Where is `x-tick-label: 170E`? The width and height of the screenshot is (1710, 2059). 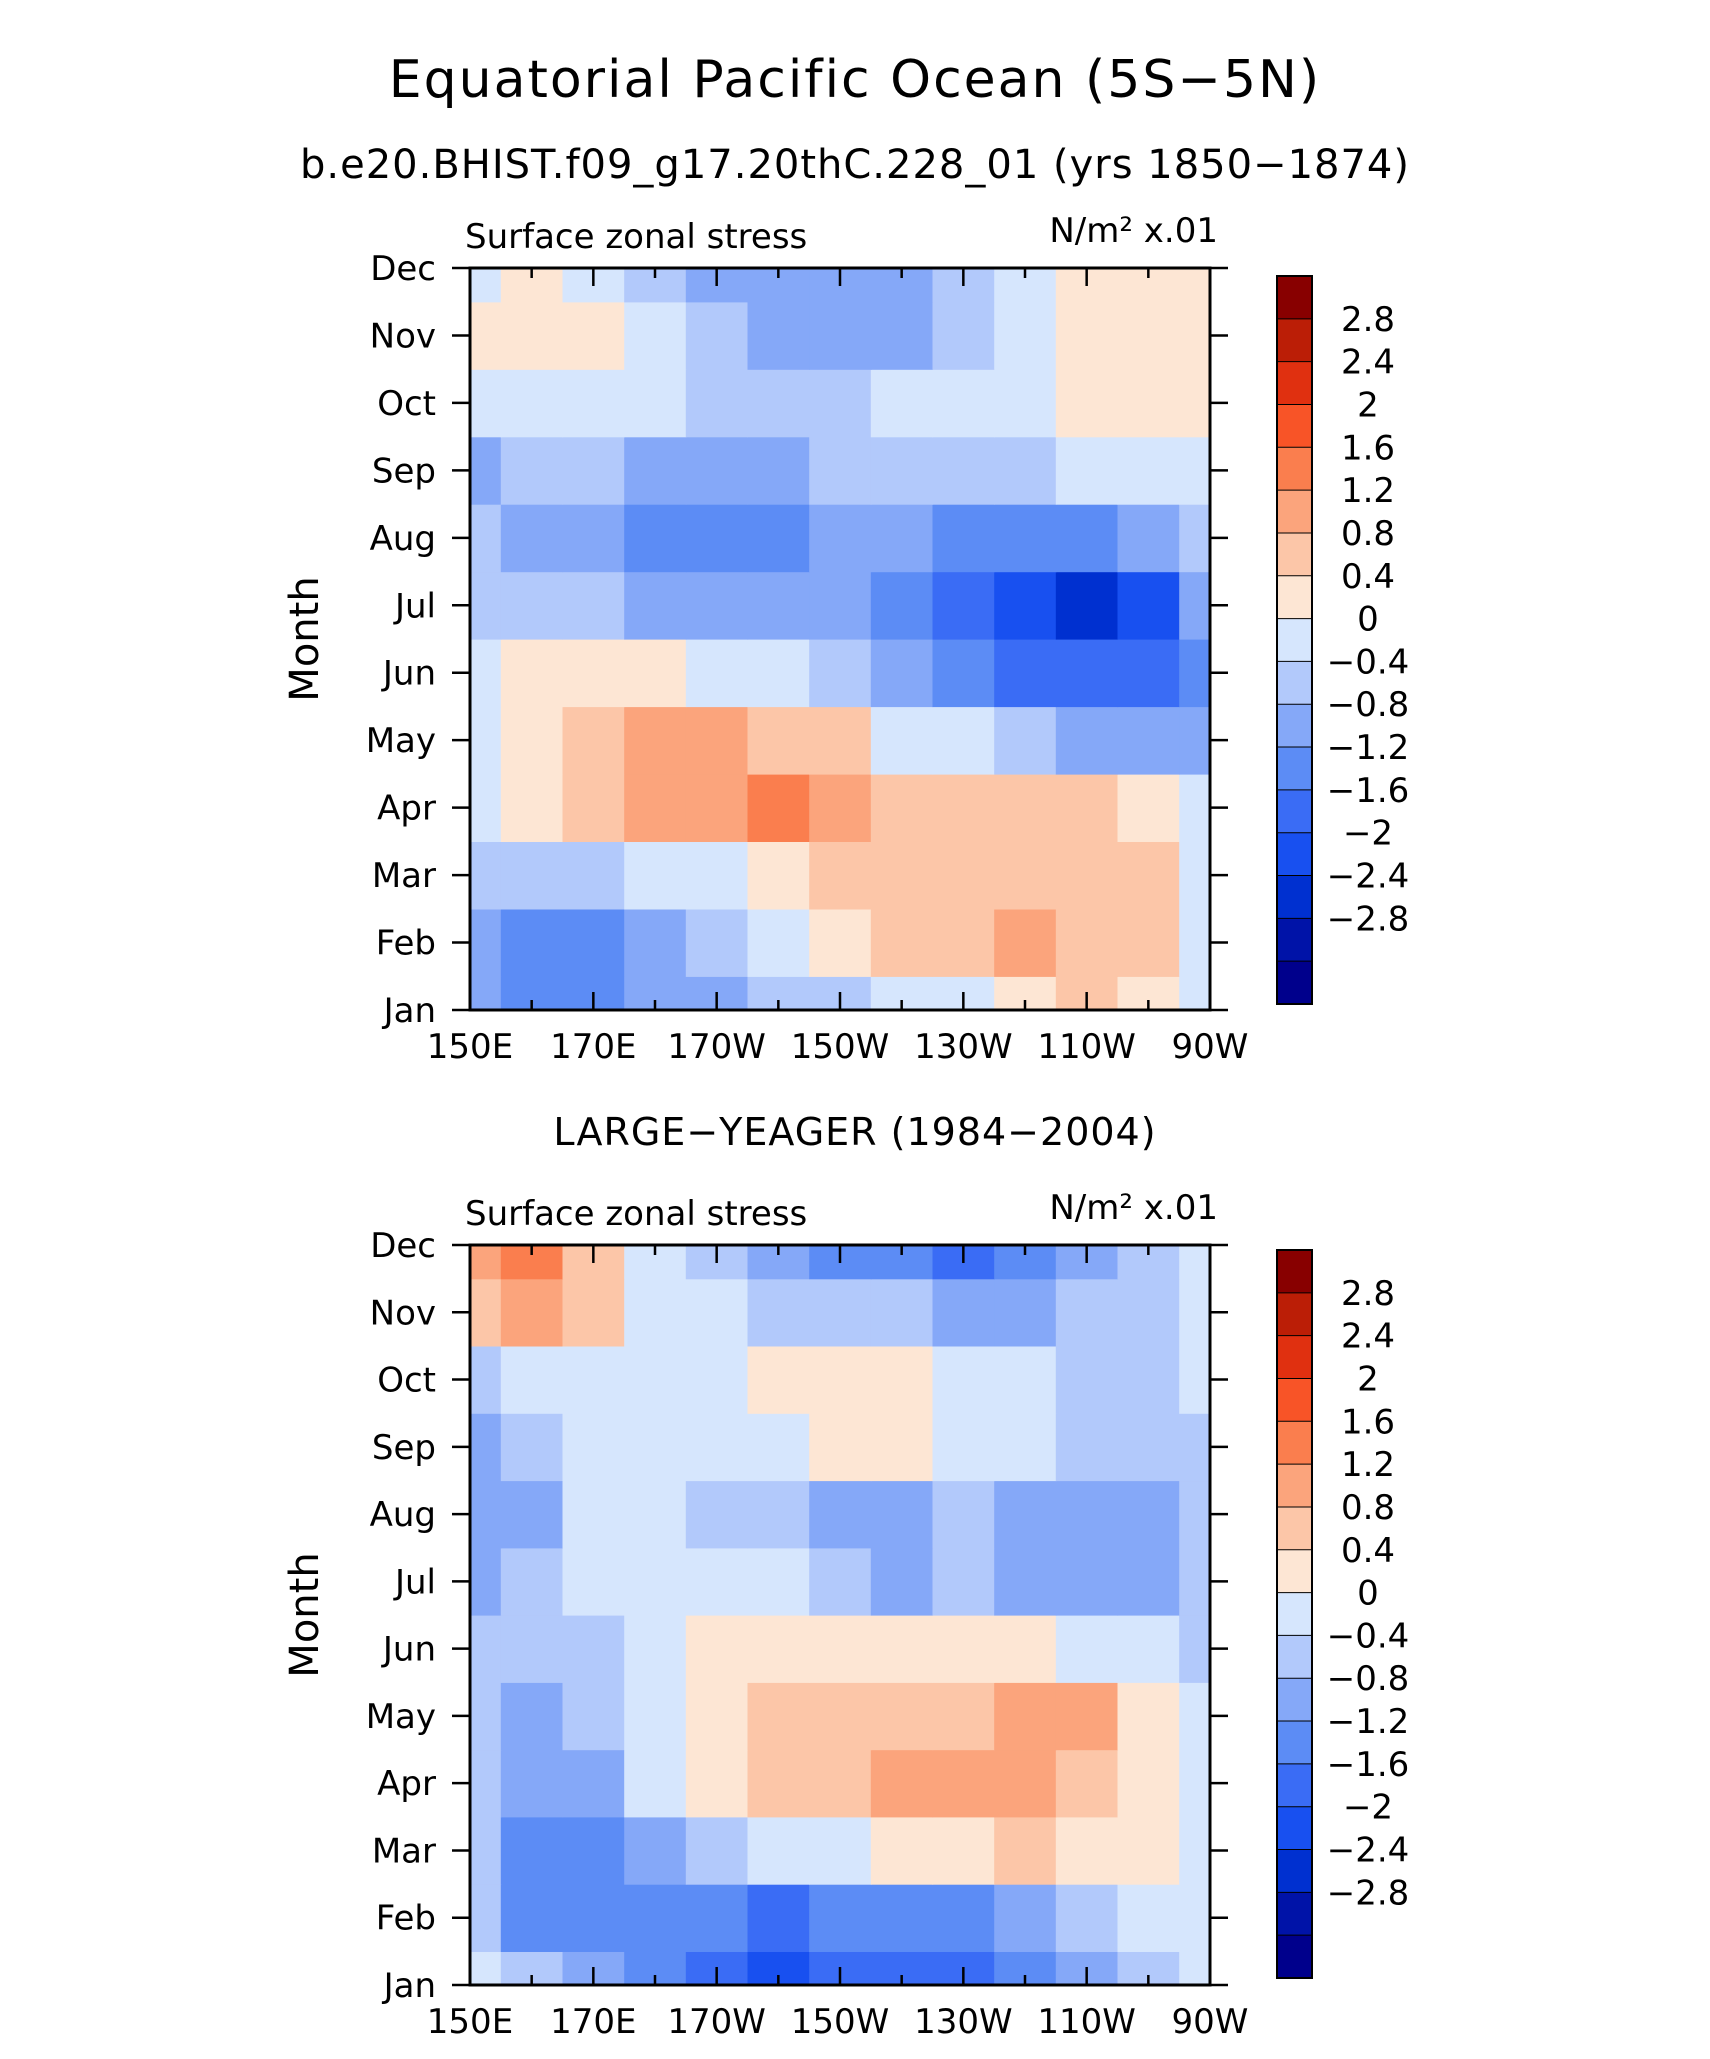
x-tick-label: 170E is located at coordinates (593, 2022).